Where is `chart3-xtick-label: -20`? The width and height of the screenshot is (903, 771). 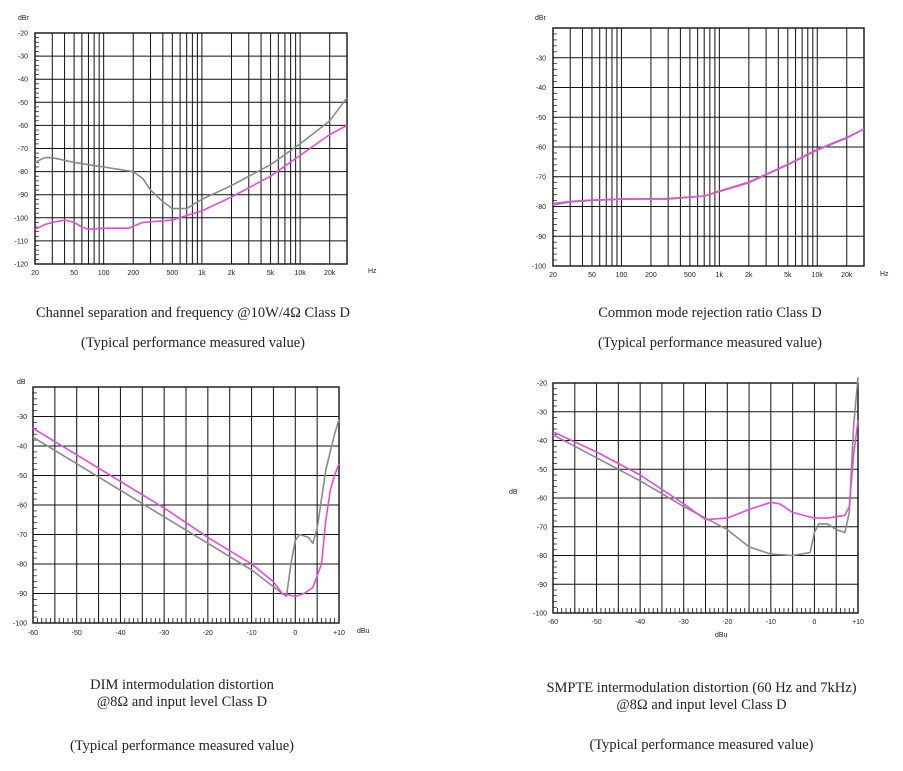 chart3-xtick-label: -20 is located at coordinates (208, 633).